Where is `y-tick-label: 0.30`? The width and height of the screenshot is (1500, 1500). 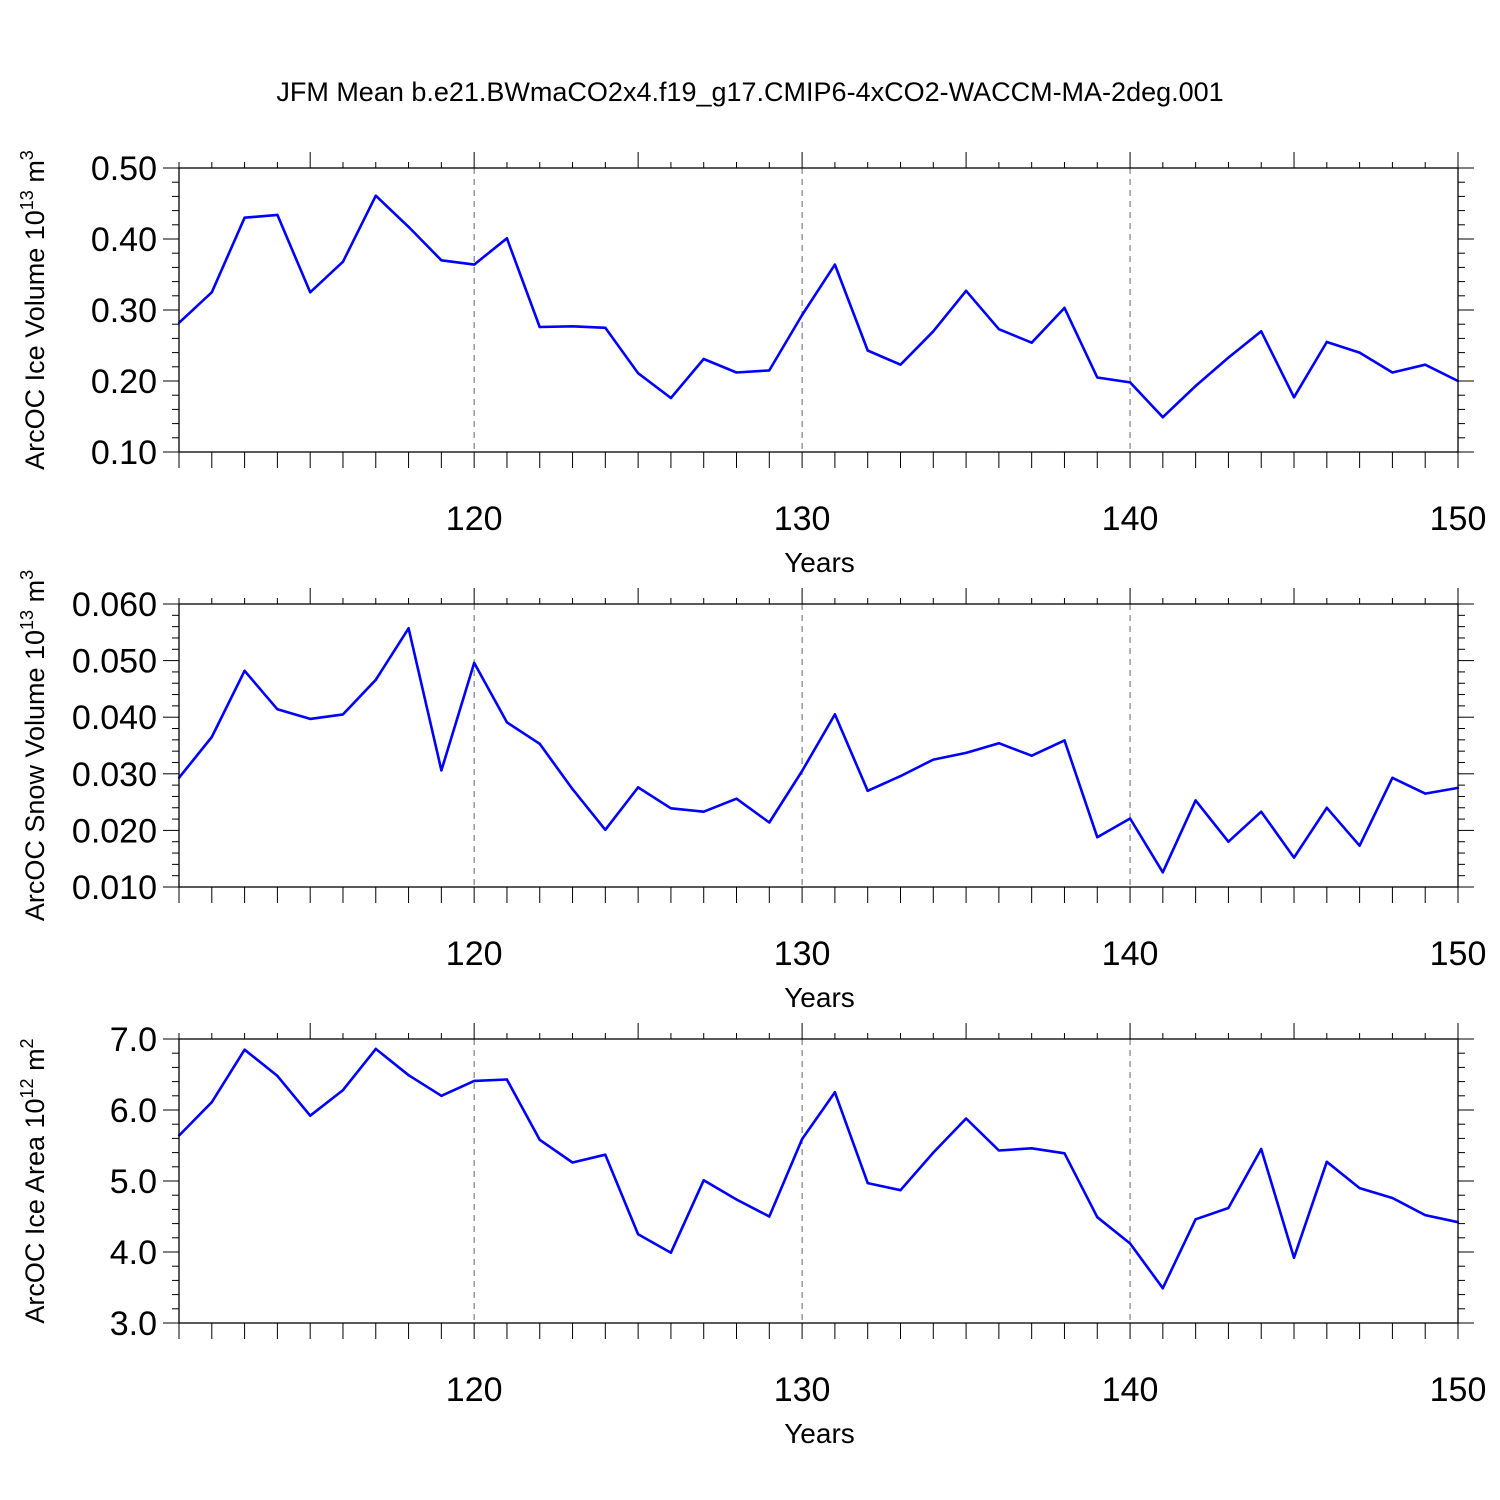
y-tick-label: 0.30 is located at coordinates (124, 311).